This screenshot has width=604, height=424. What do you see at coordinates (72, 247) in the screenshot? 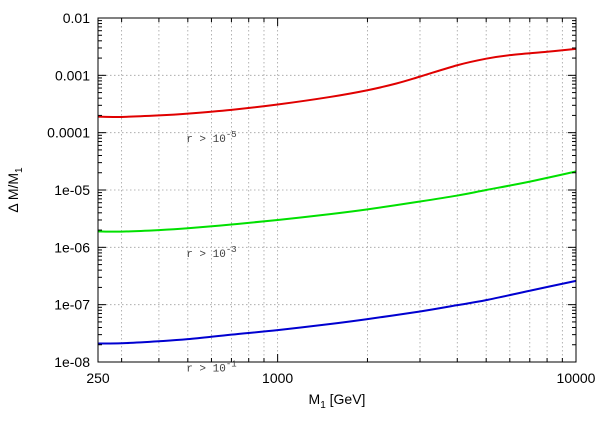
I see `y-tick-label: 1e-06` at bounding box center [72, 247].